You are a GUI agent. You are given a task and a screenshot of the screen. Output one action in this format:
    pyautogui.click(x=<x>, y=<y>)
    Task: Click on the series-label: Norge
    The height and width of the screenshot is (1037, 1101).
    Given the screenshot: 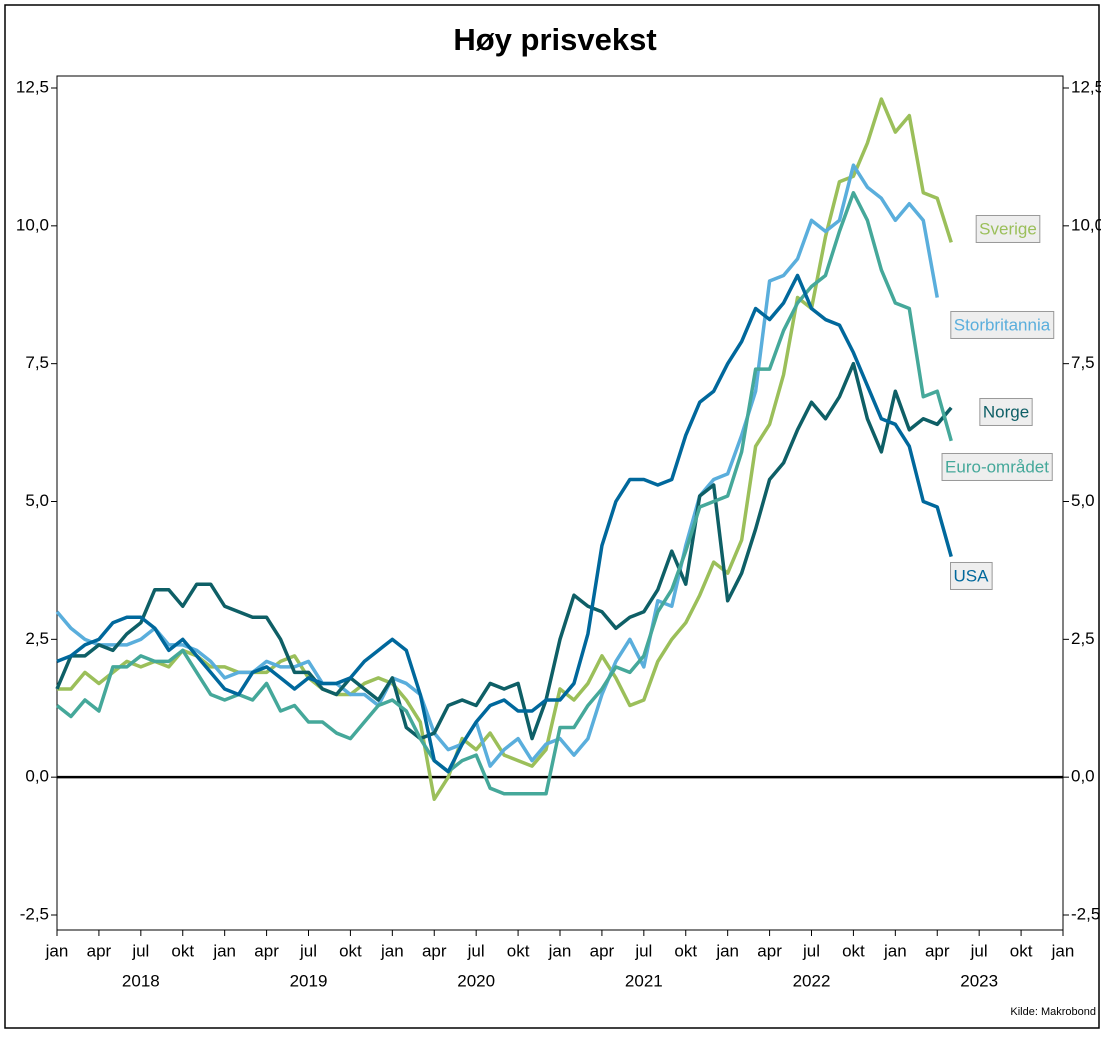 What is the action you would take?
    pyautogui.click(x=1006, y=411)
    